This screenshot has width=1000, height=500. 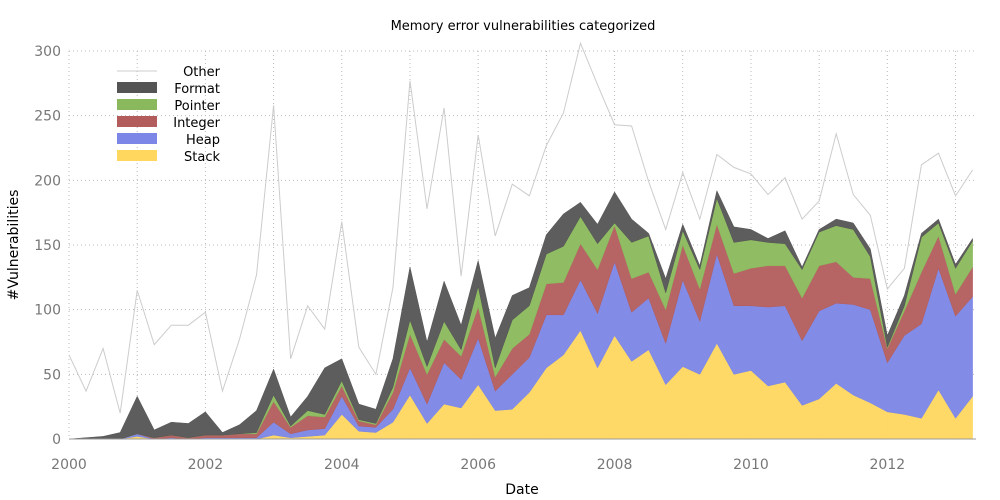 I want to click on x-tick-label: 2000, so click(x=69, y=465).